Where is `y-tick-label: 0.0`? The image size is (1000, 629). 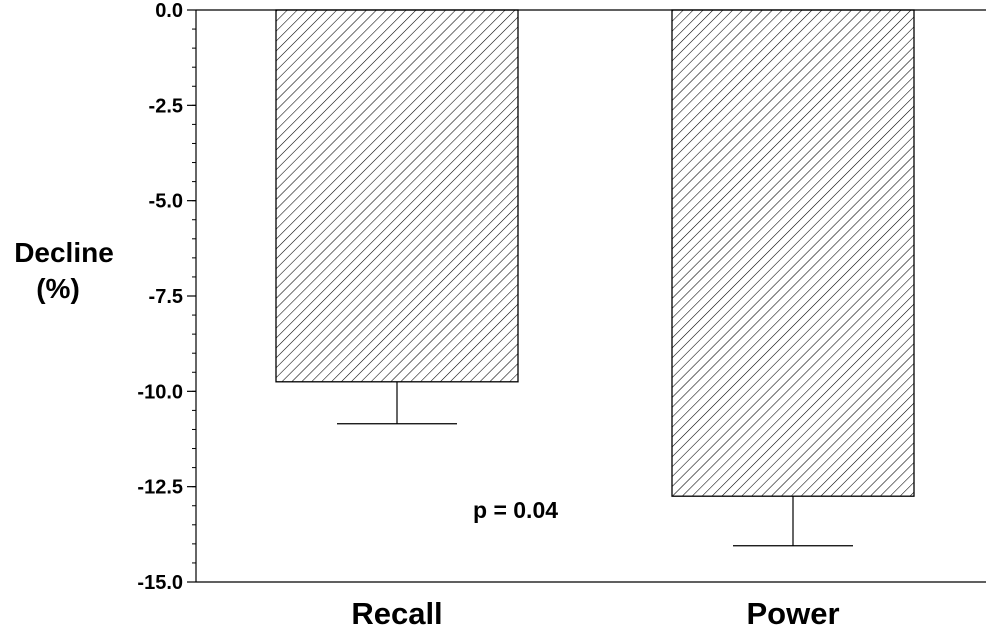 y-tick-label: 0.0 is located at coordinates (169, 11).